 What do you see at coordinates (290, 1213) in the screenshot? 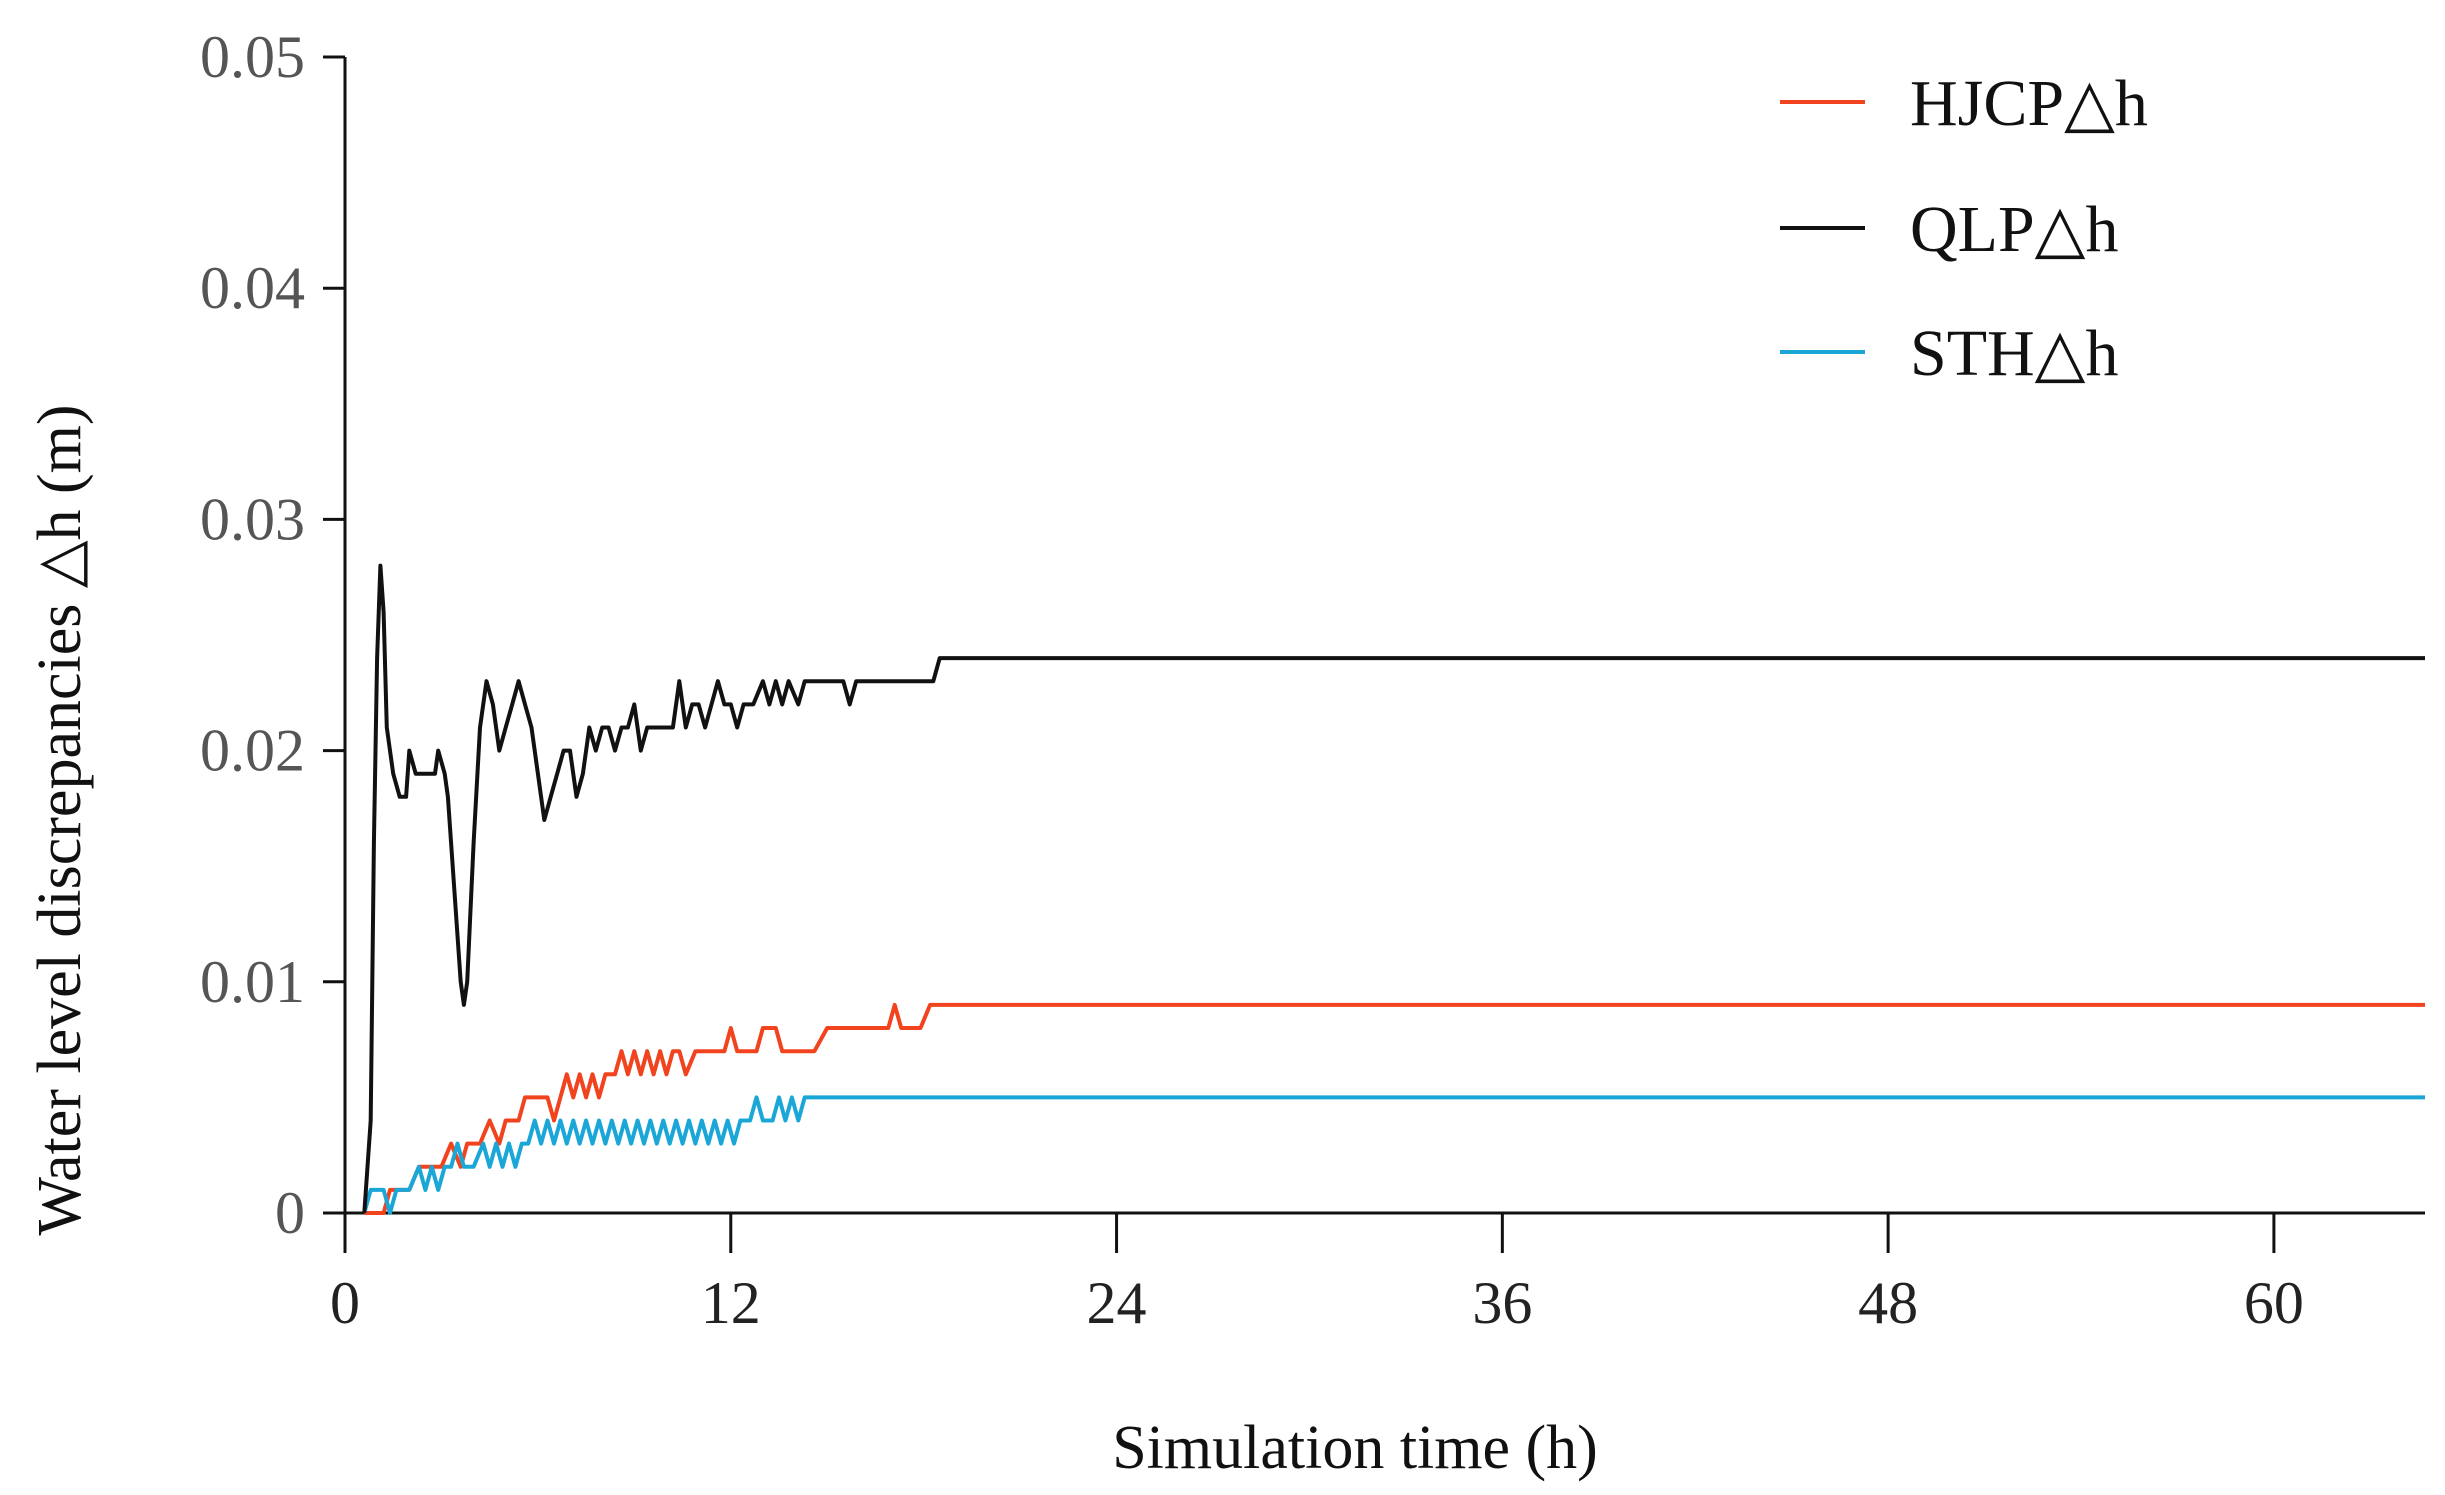
I see `y-tick-label: 0` at bounding box center [290, 1213].